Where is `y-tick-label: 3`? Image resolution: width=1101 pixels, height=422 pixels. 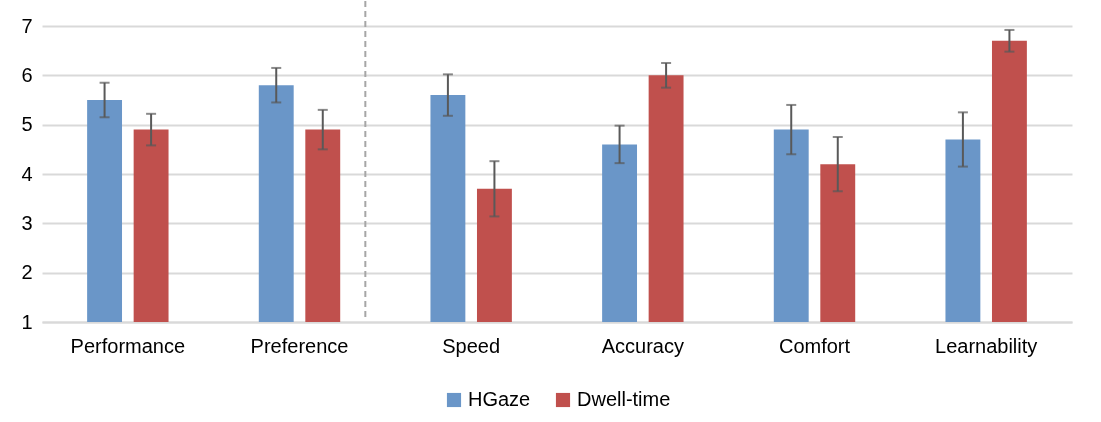
y-tick-label: 3 is located at coordinates (27, 222).